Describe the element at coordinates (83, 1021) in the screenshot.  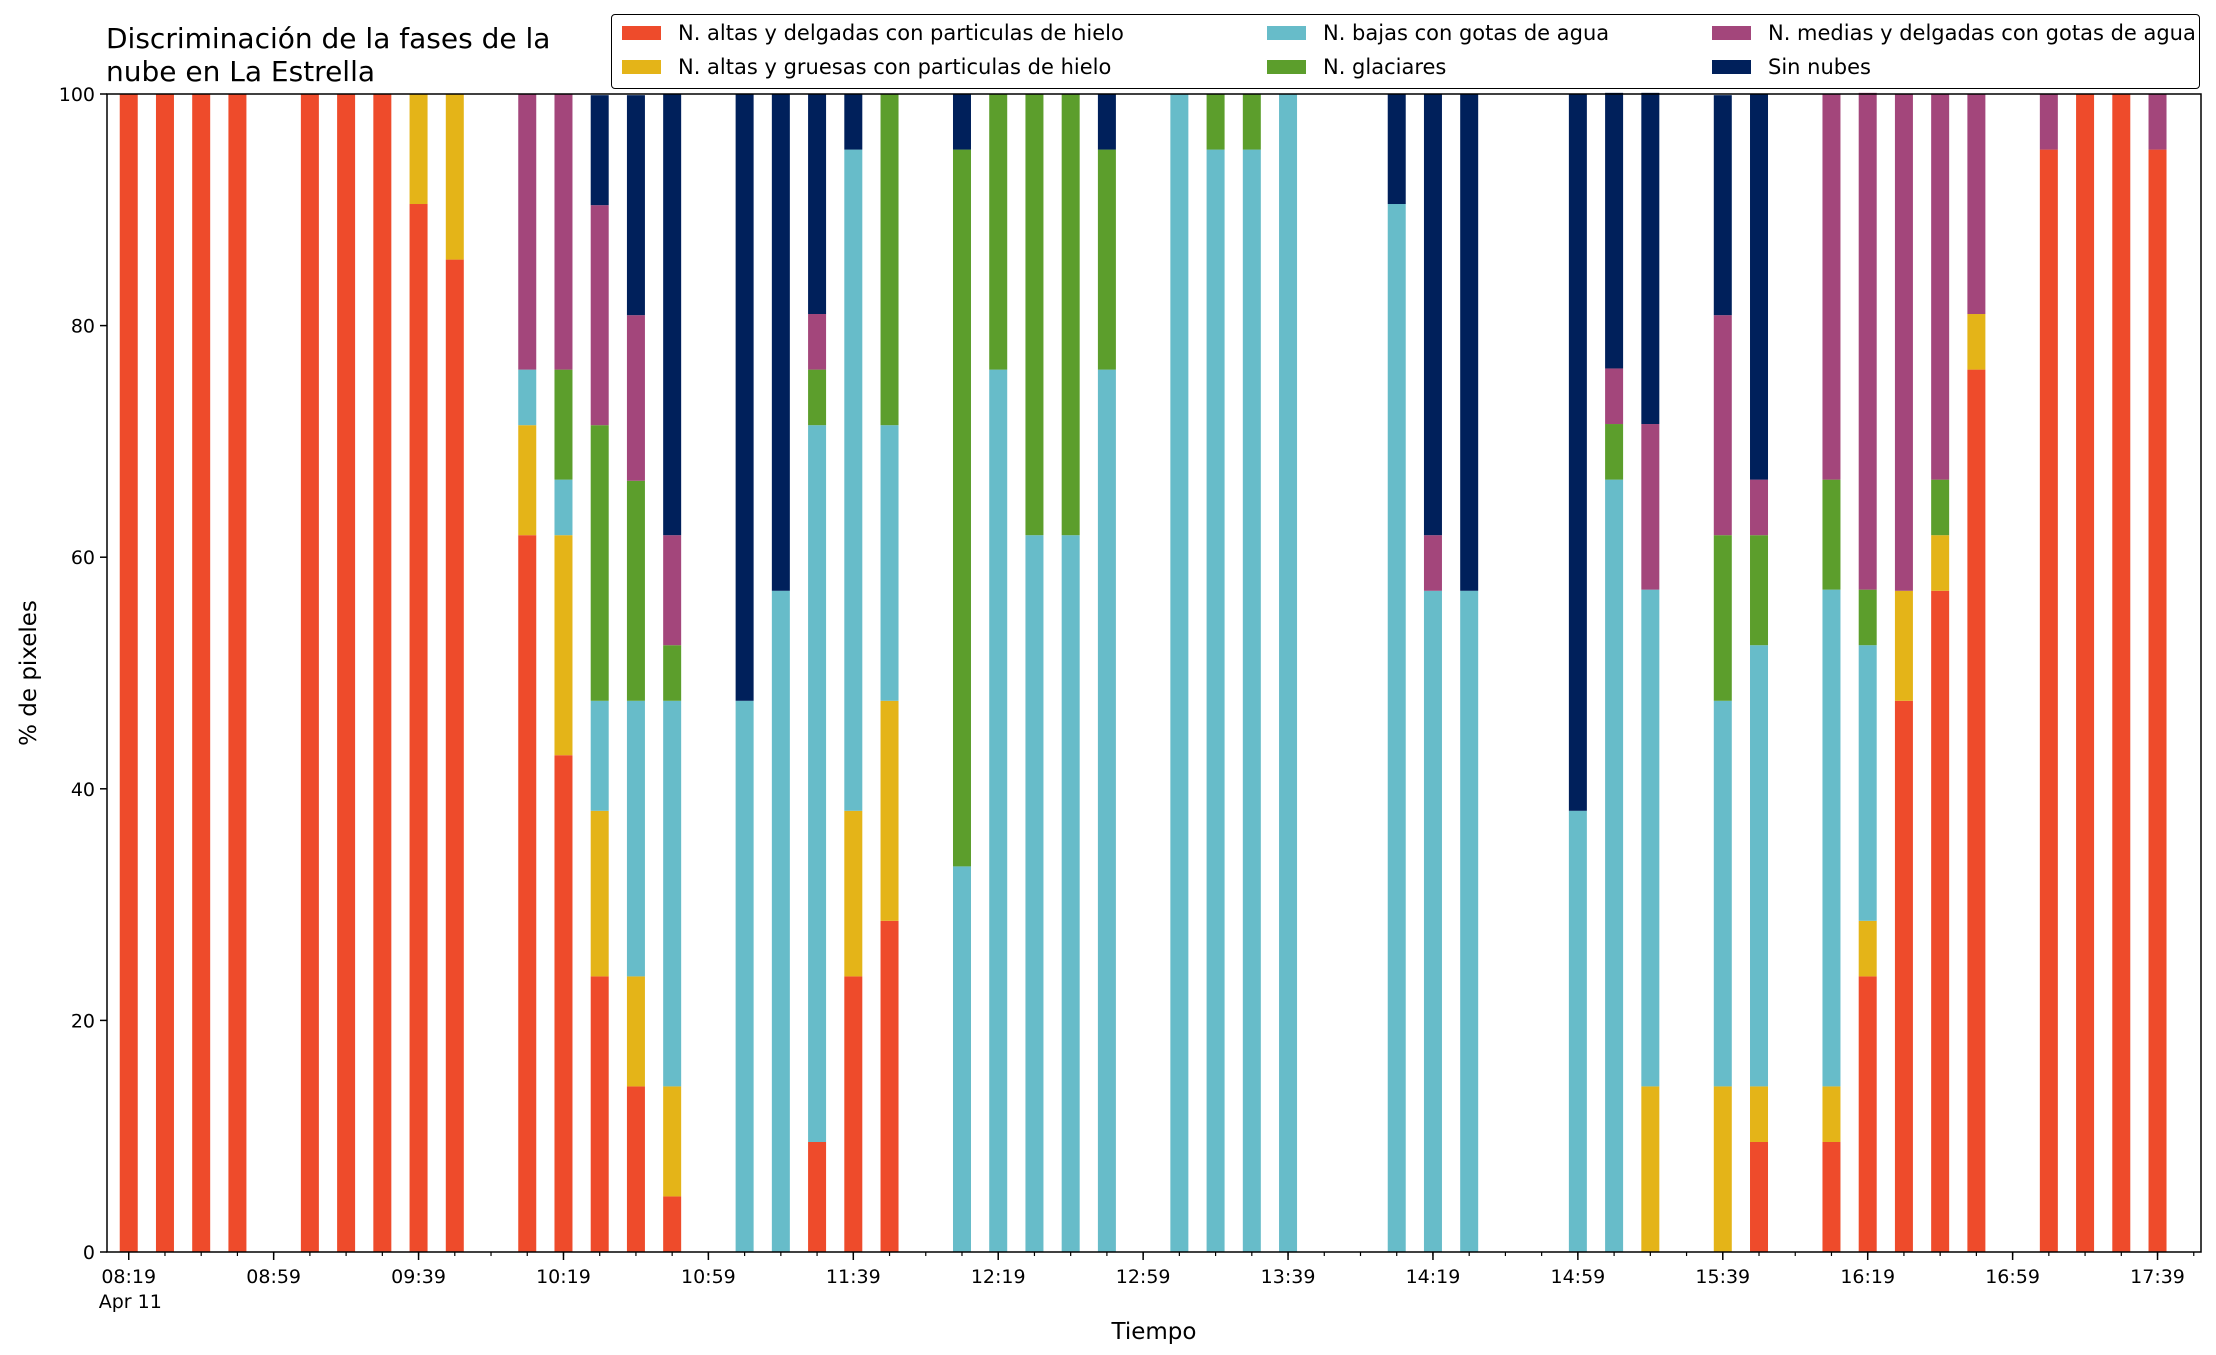
I see `y-tick-label: 20` at that location.